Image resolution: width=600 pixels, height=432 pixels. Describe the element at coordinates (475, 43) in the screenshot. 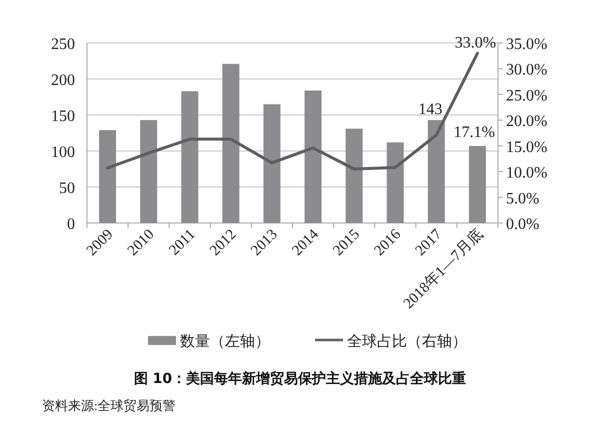

I see `data-label: 33.0%` at that location.